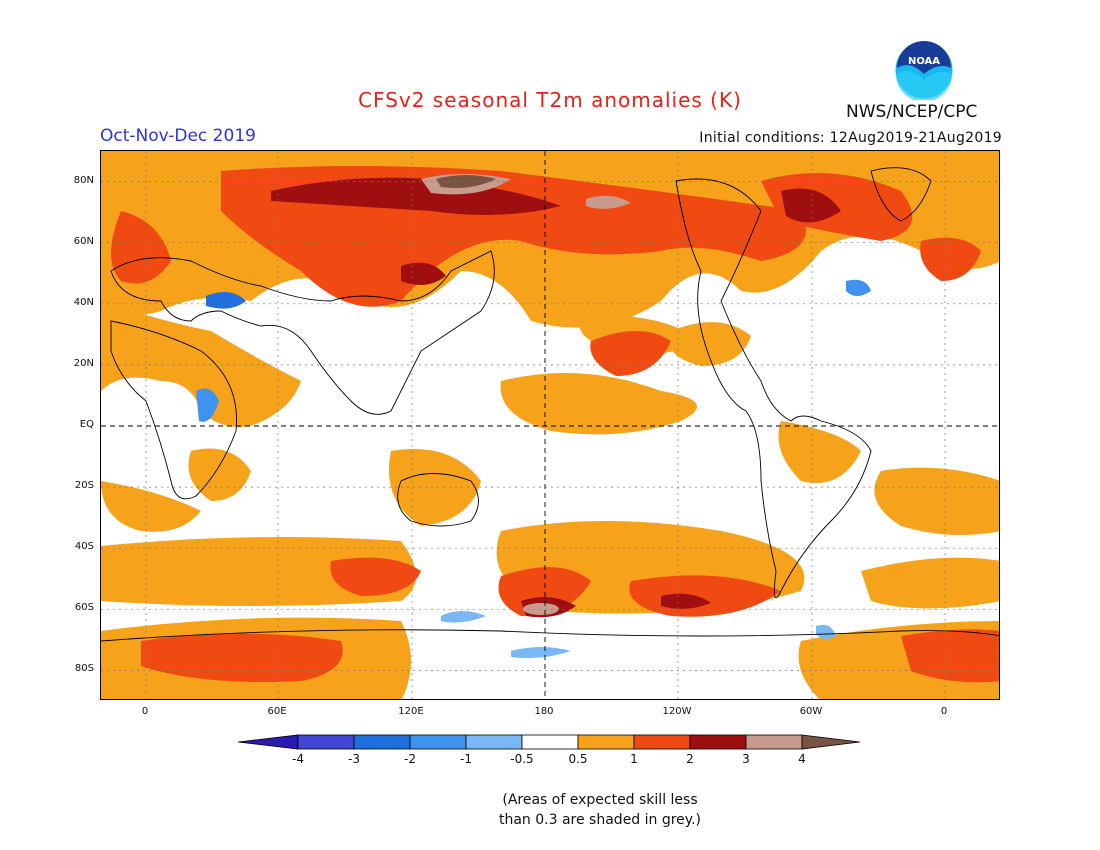 This screenshot has width=1100, height=850. What do you see at coordinates (354, 759) in the screenshot?
I see `colorbar-label: -3` at bounding box center [354, 759].